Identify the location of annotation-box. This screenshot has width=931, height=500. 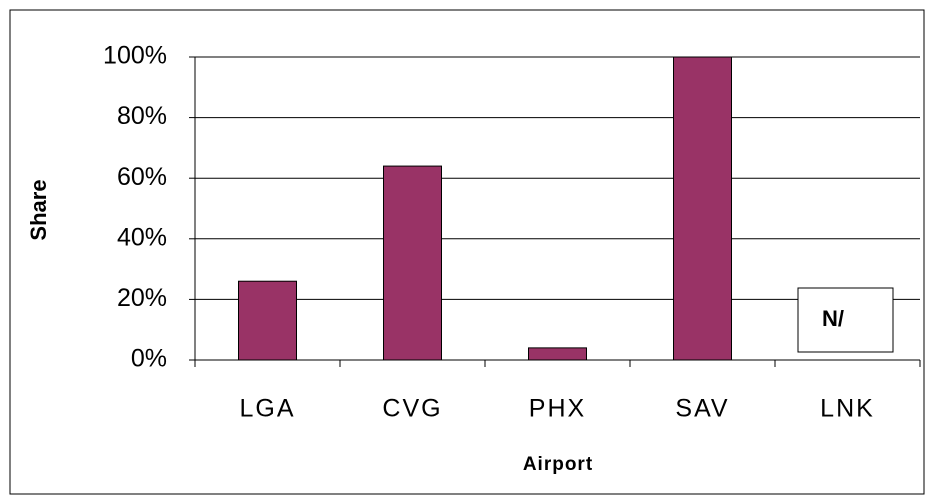
(845, 320).